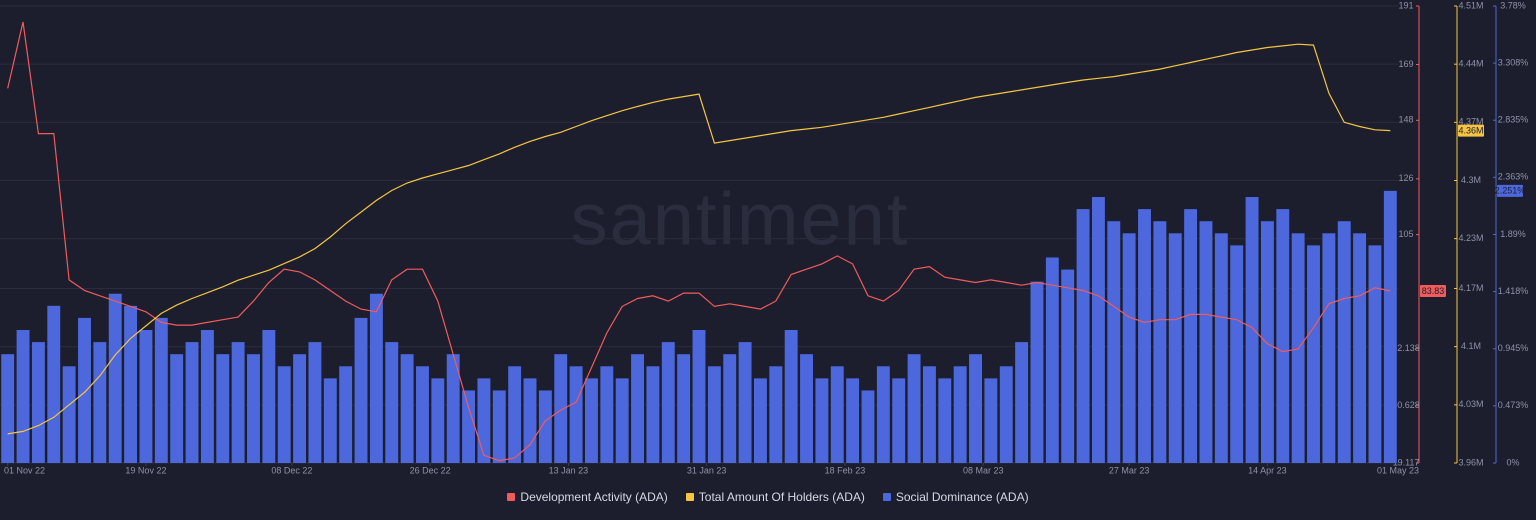  Describe the element at coordinates (1512, 462) in the screenshot. I see `y-tick-label: 0%` at that location.